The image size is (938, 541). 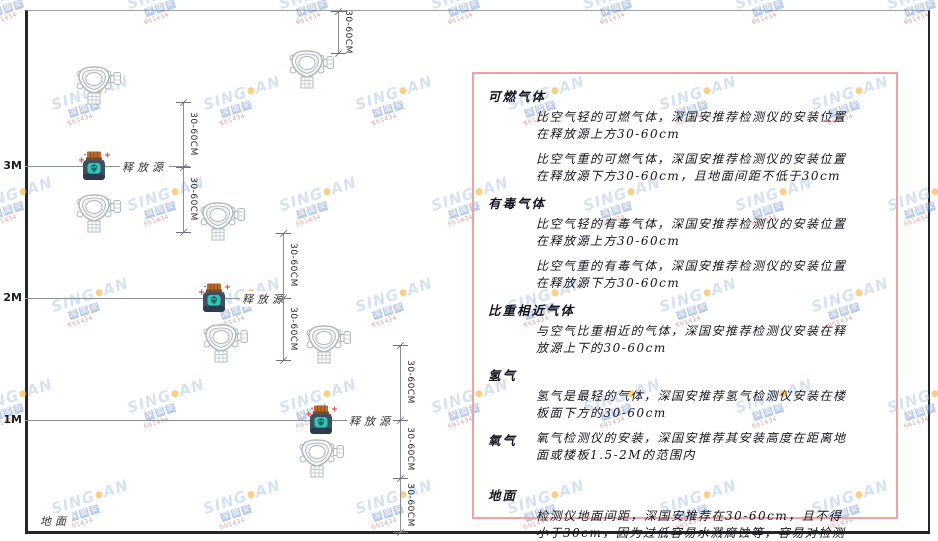 I want to click on meter-label: 3M, so click(x=12, y=165).